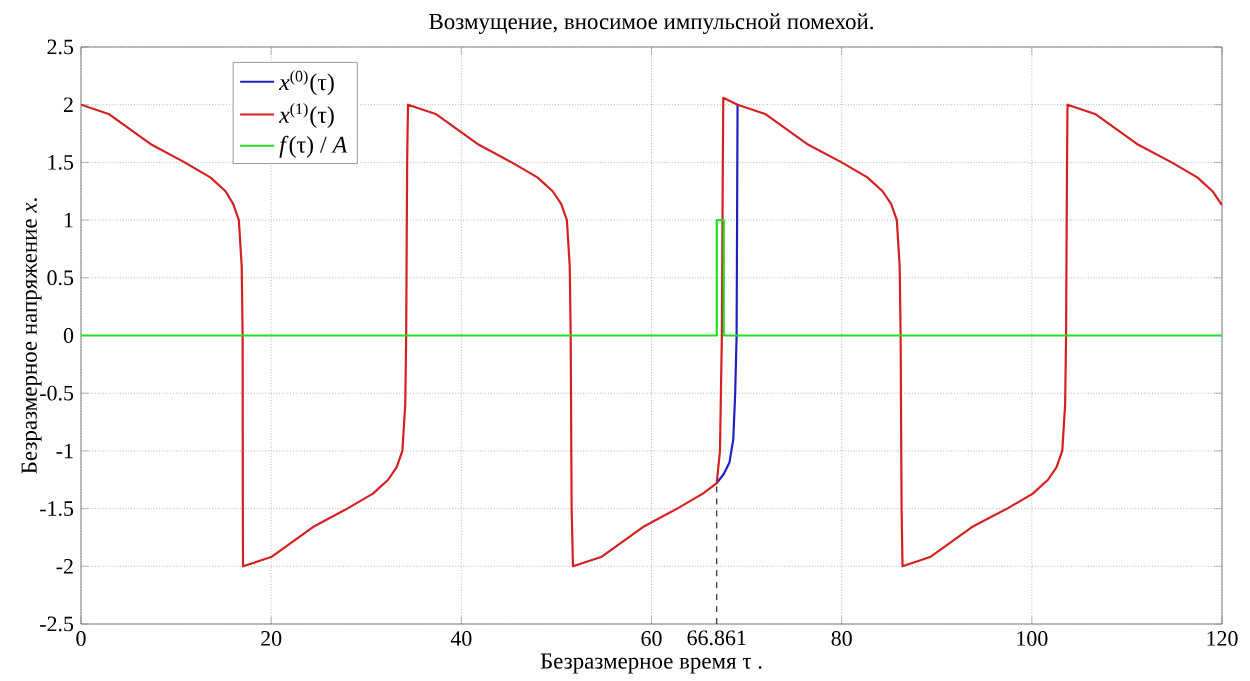 The height and width of the screenshot is (681, 1250). Describe the element at coordinates (727, 294) in the screenshot. I see `line-series` at that location.